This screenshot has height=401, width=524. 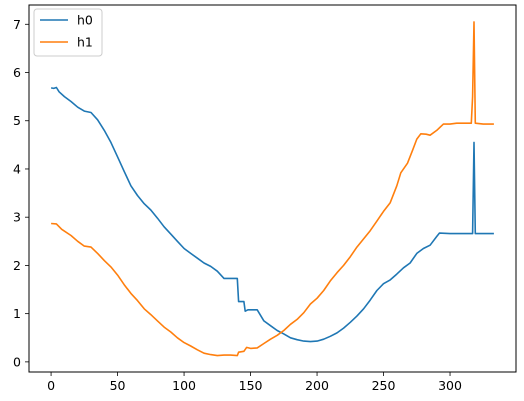 What do you see at coordinates (85, 42) in the screenshot?
I see `legend-label-h1: h1` at bounding box center [85, 42].